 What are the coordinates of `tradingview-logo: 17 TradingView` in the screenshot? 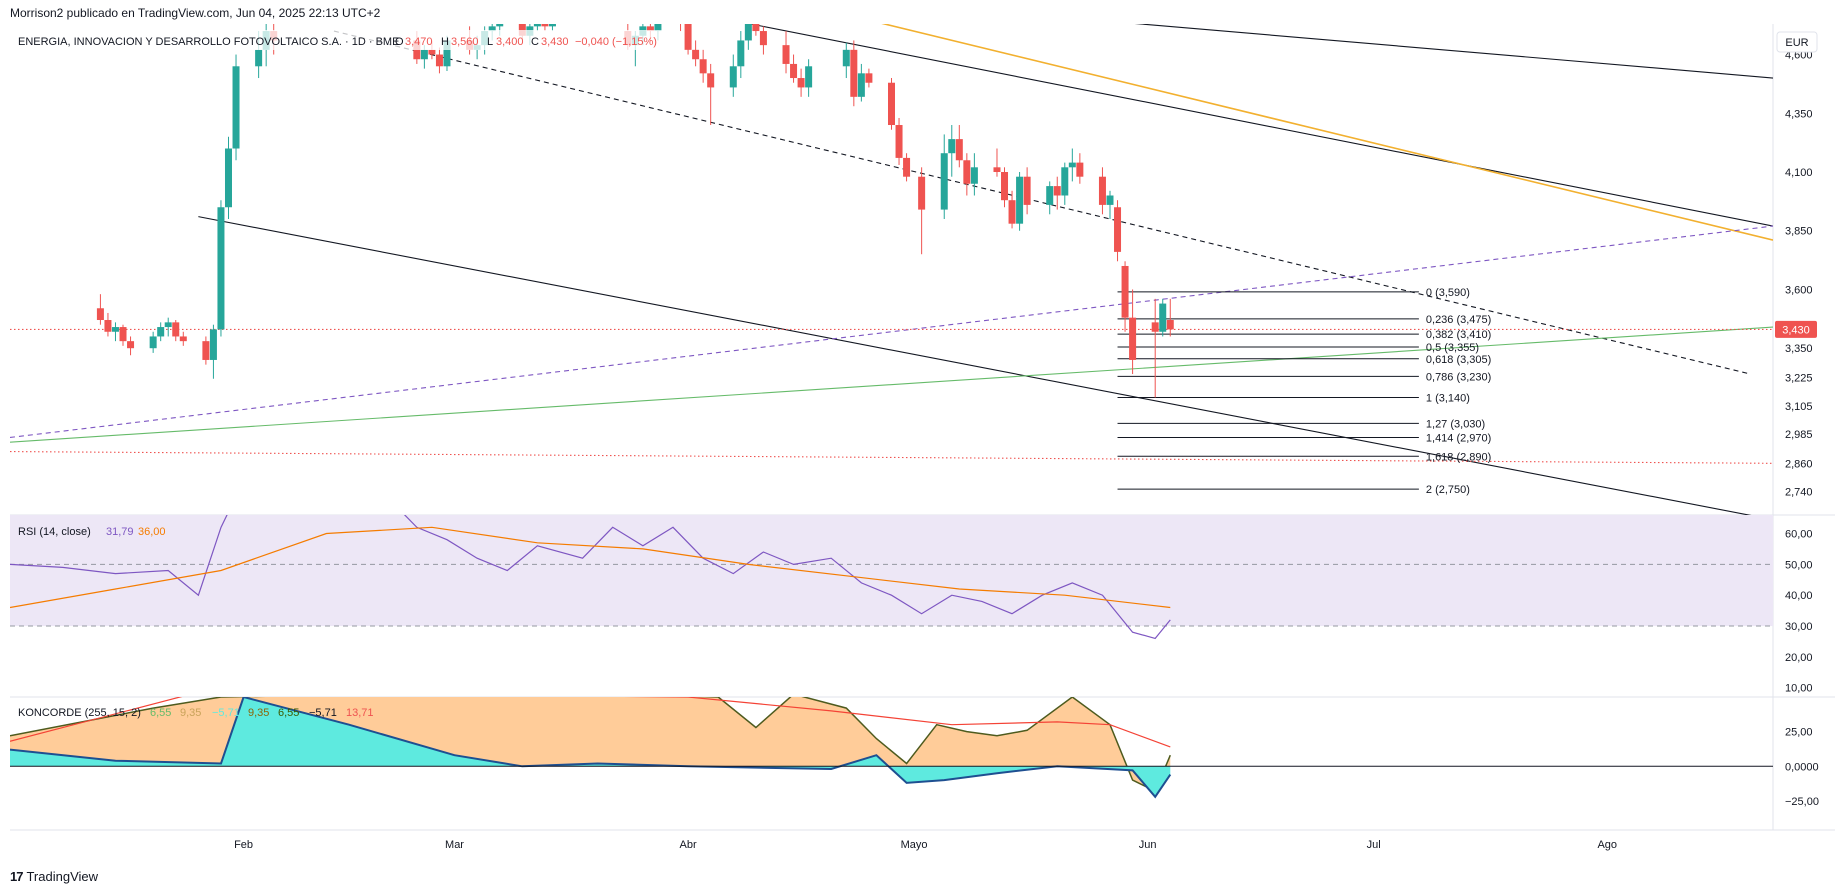 It's located at (54, 876).